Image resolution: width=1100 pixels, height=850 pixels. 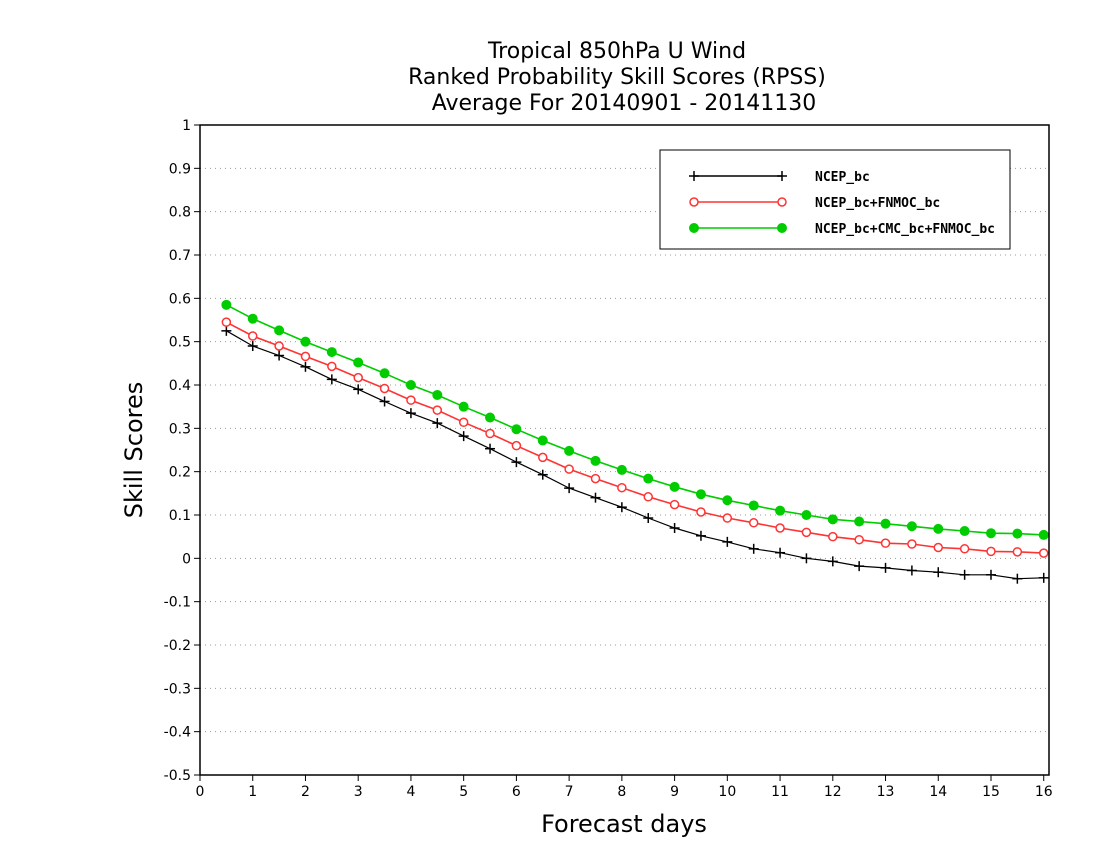 I want to click on x-axis: 0 1 2 3 4 5 6 7 8 9 10 11 12 13 14 15 16, so click(x=624, y=787).